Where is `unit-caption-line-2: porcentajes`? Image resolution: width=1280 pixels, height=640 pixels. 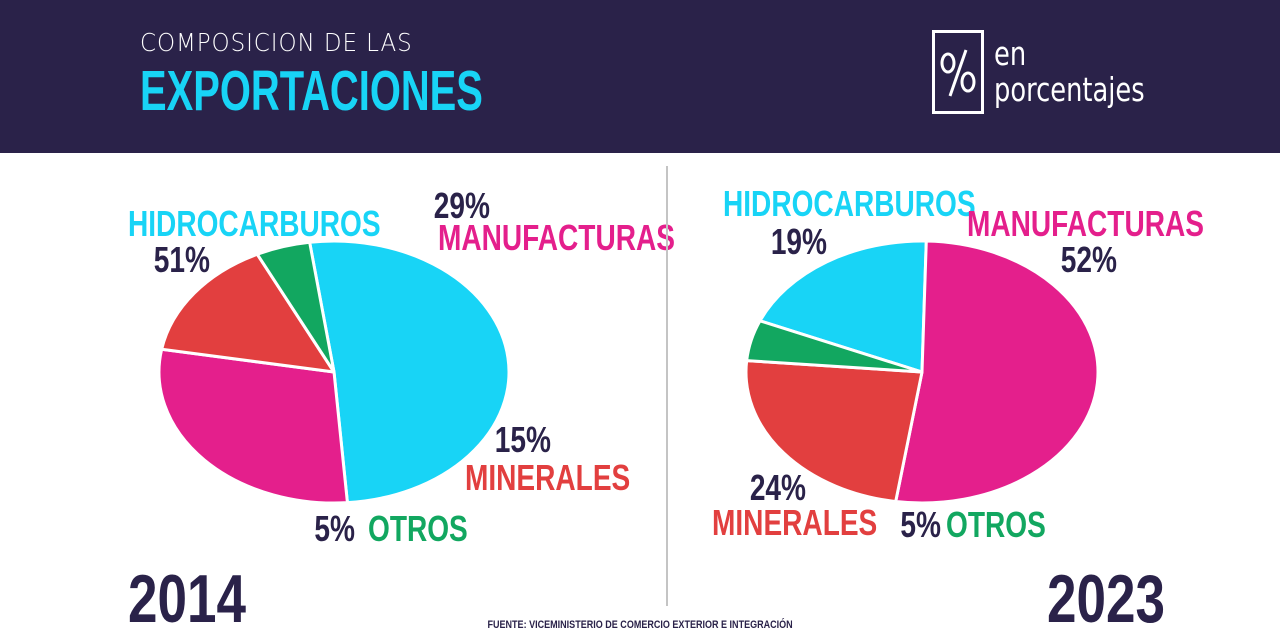
unit-caption-line-2: porcentajes is located at coordinates (1069, 89).